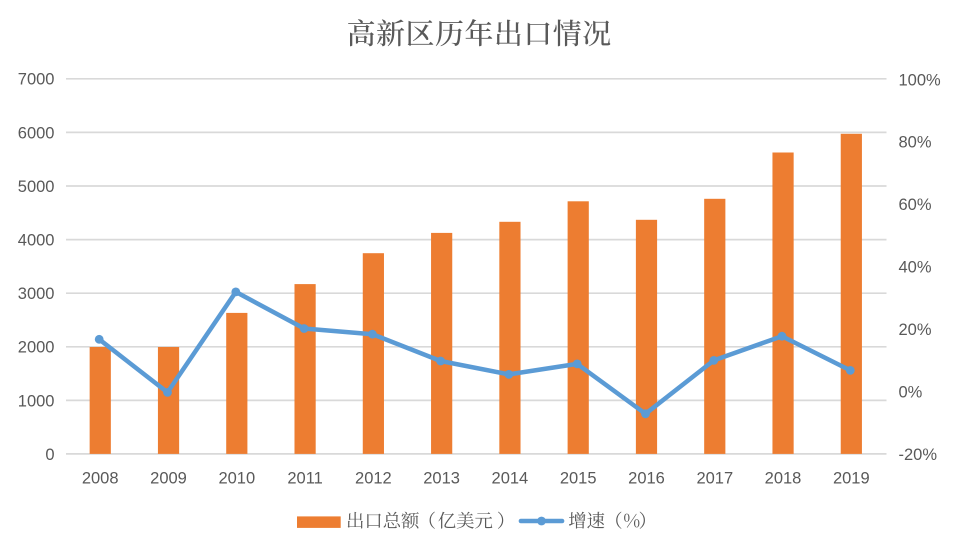 The width and height of the screenshot is (955, 557). I want to click on svg-text: 60%, so click(915, 205).